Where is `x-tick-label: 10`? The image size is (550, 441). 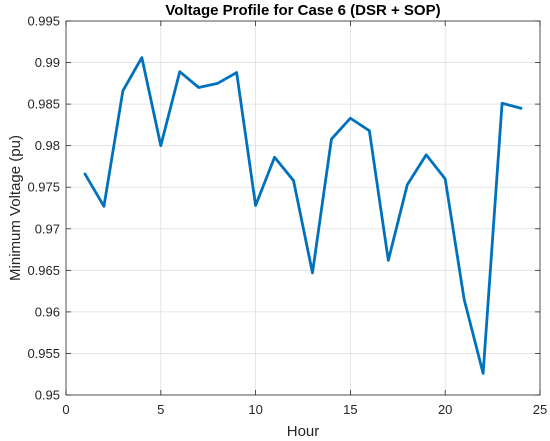 x-tick-label: 10 is located at coordinates (255, 409).